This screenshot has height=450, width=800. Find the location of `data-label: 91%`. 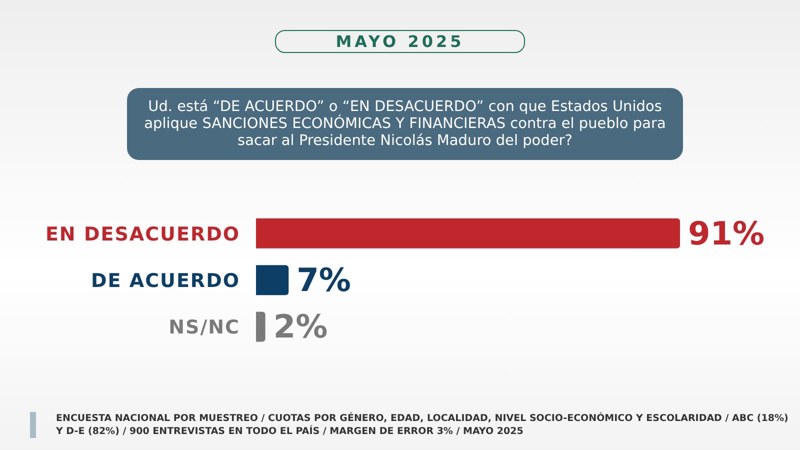

data-label: 91% is located at coordinates (726, 233).